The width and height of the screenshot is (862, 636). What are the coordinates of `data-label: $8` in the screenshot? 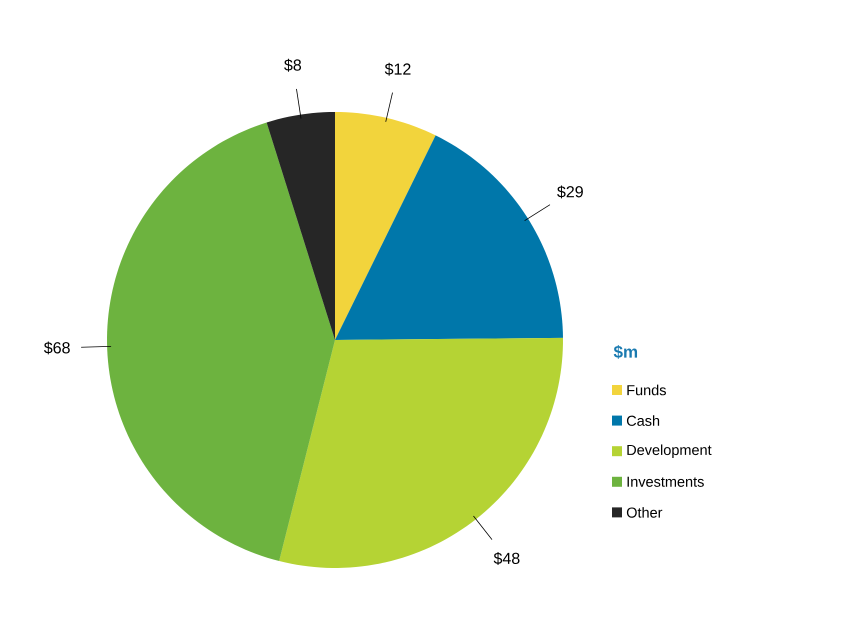 It's located at (293, 65).